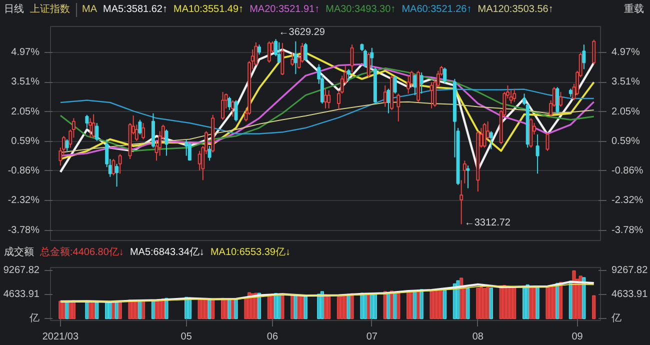 The width and height of the screenshot is (650, 345). I want to click on y2-tick-label: 3.51%, so click(626, 82).